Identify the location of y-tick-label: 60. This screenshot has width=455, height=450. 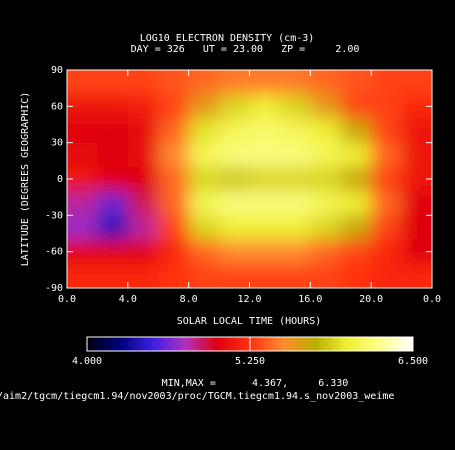
(57, 106).